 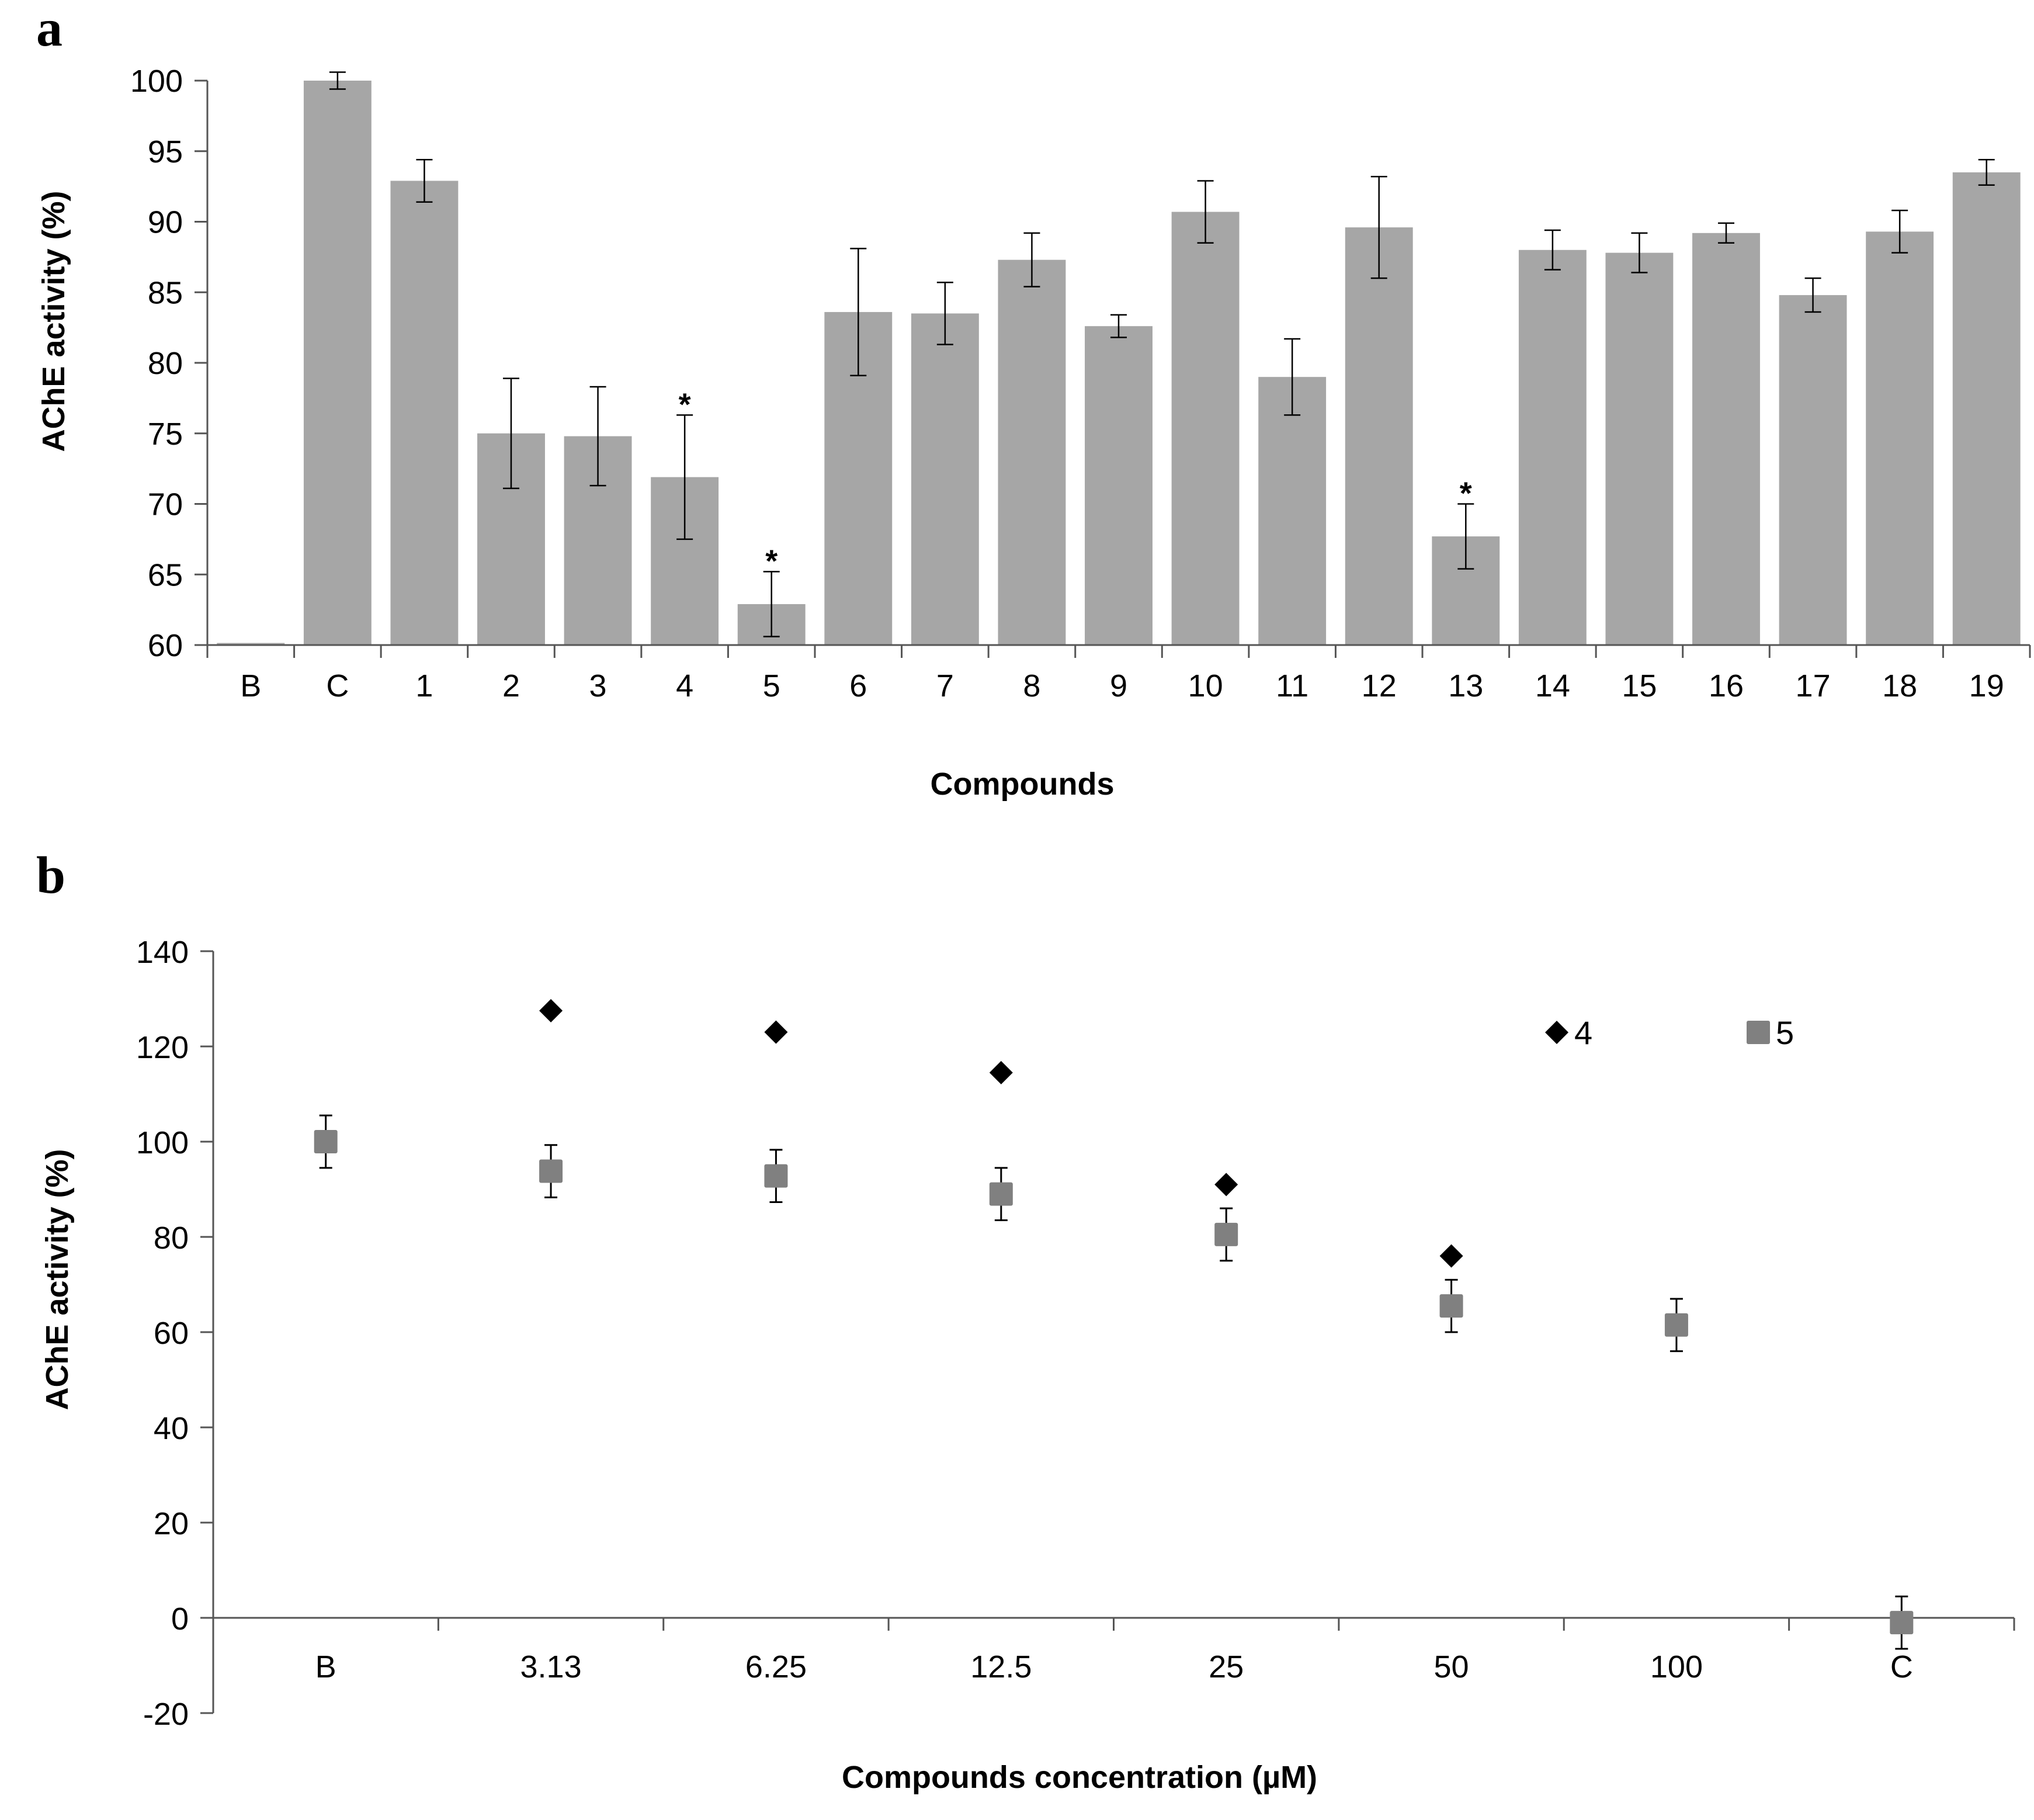 What do you see at coordinates (165, 363) in the screenshot?
I see `panel-a-y-tick-label: 80` at bounding box center [165, 363].